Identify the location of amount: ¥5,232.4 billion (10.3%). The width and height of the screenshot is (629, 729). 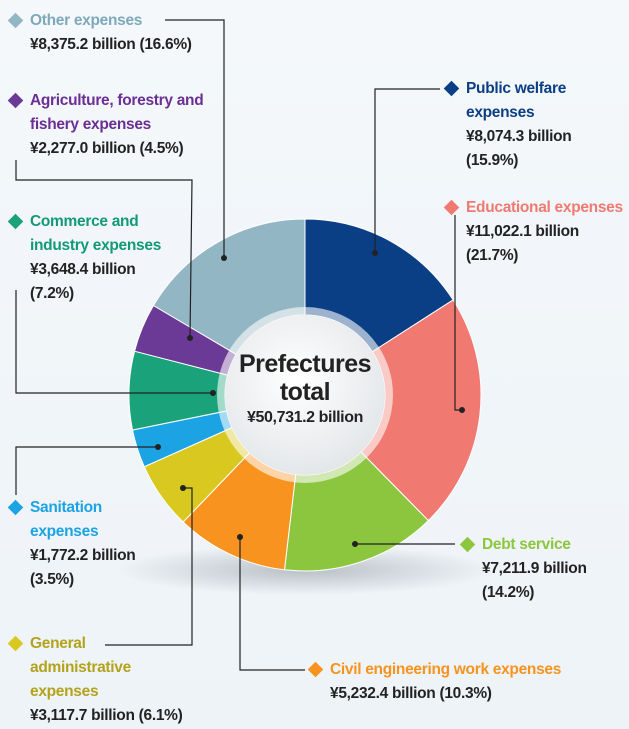
(479, 694).